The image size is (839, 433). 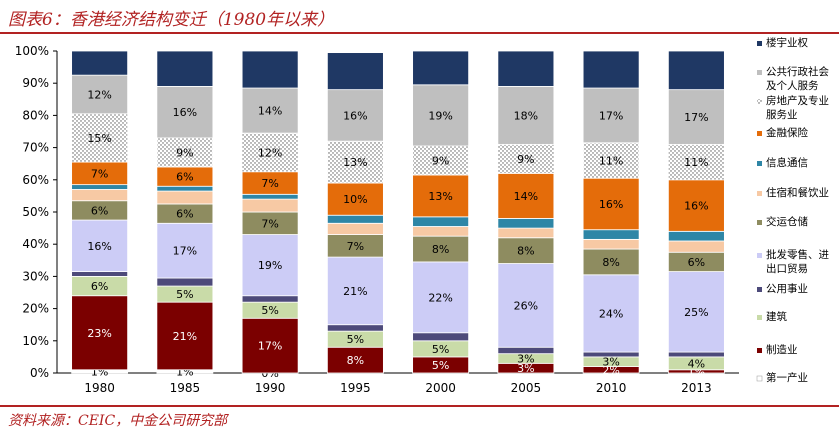 I want to click on legend-label: 金融保险, so click(x=787, y=132).